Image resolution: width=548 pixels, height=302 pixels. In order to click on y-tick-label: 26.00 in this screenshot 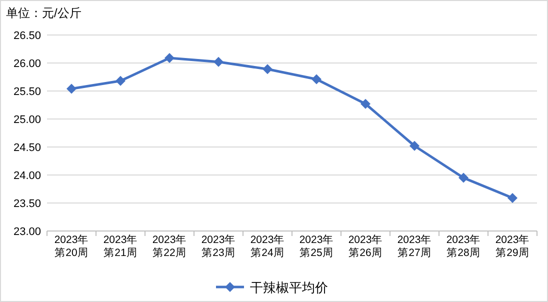, I will do `click(27, 64)`.